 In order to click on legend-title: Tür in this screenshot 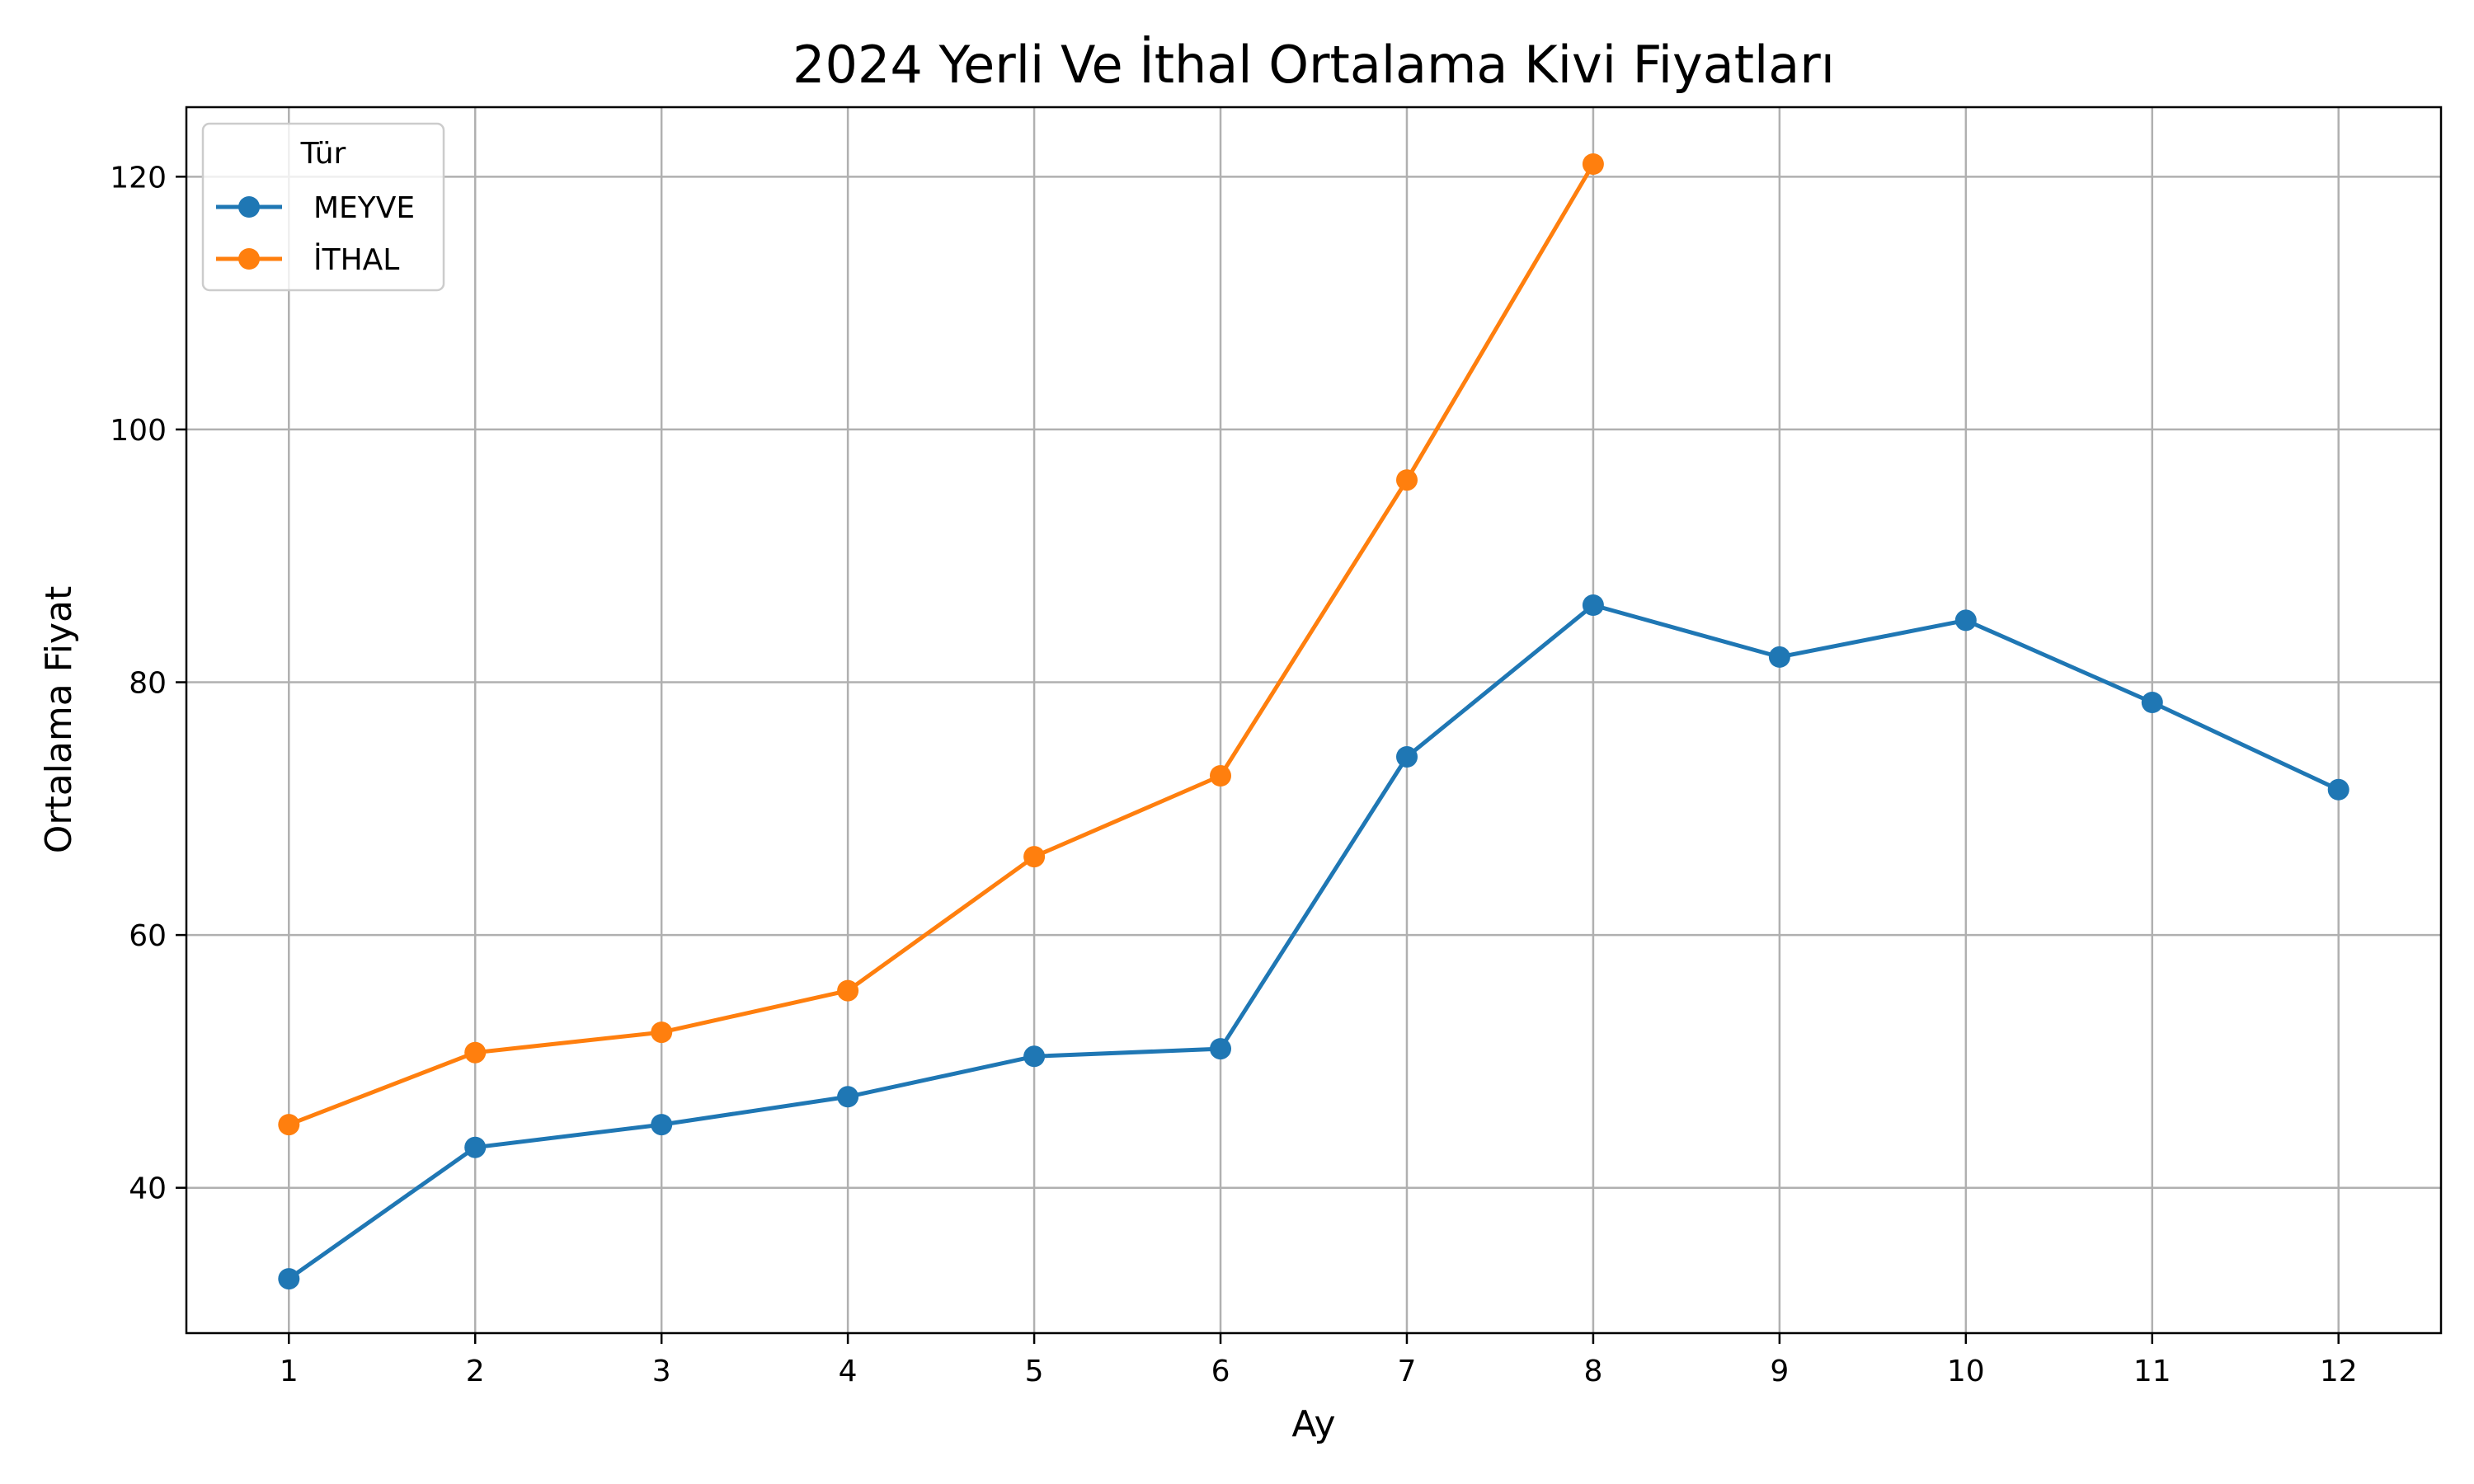, I will do `click(323, 154)`.